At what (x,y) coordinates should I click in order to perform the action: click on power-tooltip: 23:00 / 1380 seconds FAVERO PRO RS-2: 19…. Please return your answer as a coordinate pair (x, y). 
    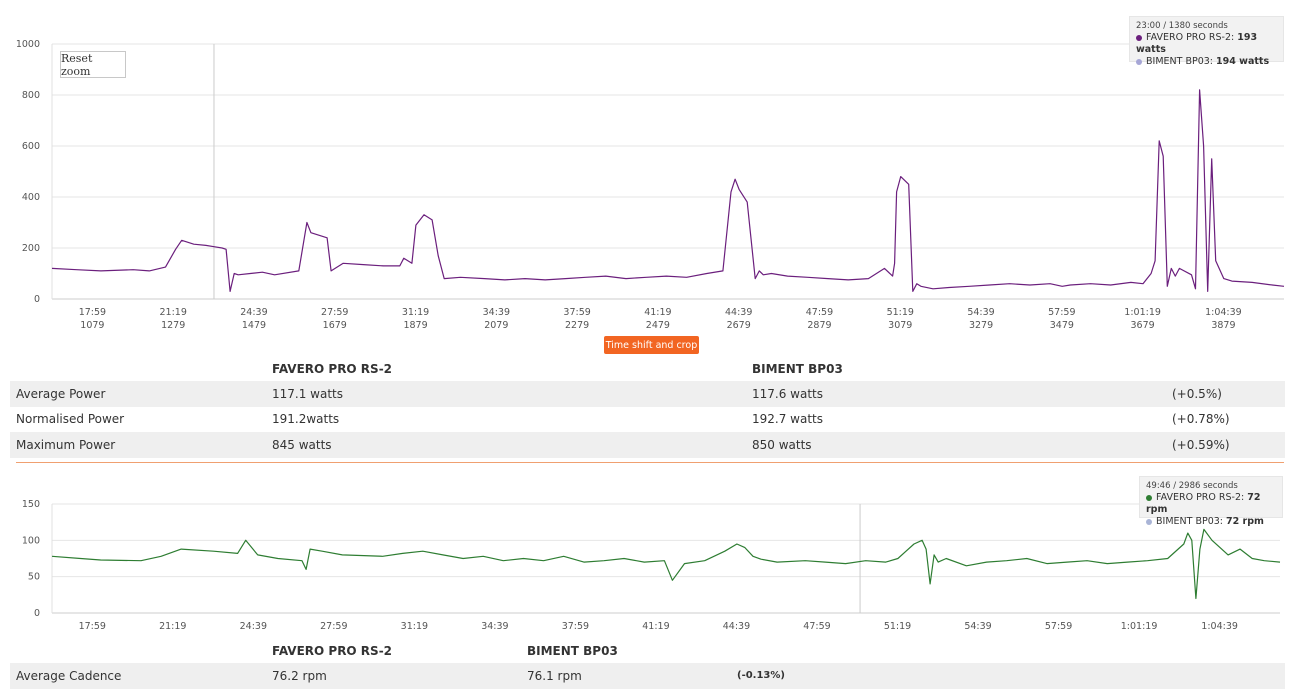
    Looking at the image, I should click on (1206, 41).